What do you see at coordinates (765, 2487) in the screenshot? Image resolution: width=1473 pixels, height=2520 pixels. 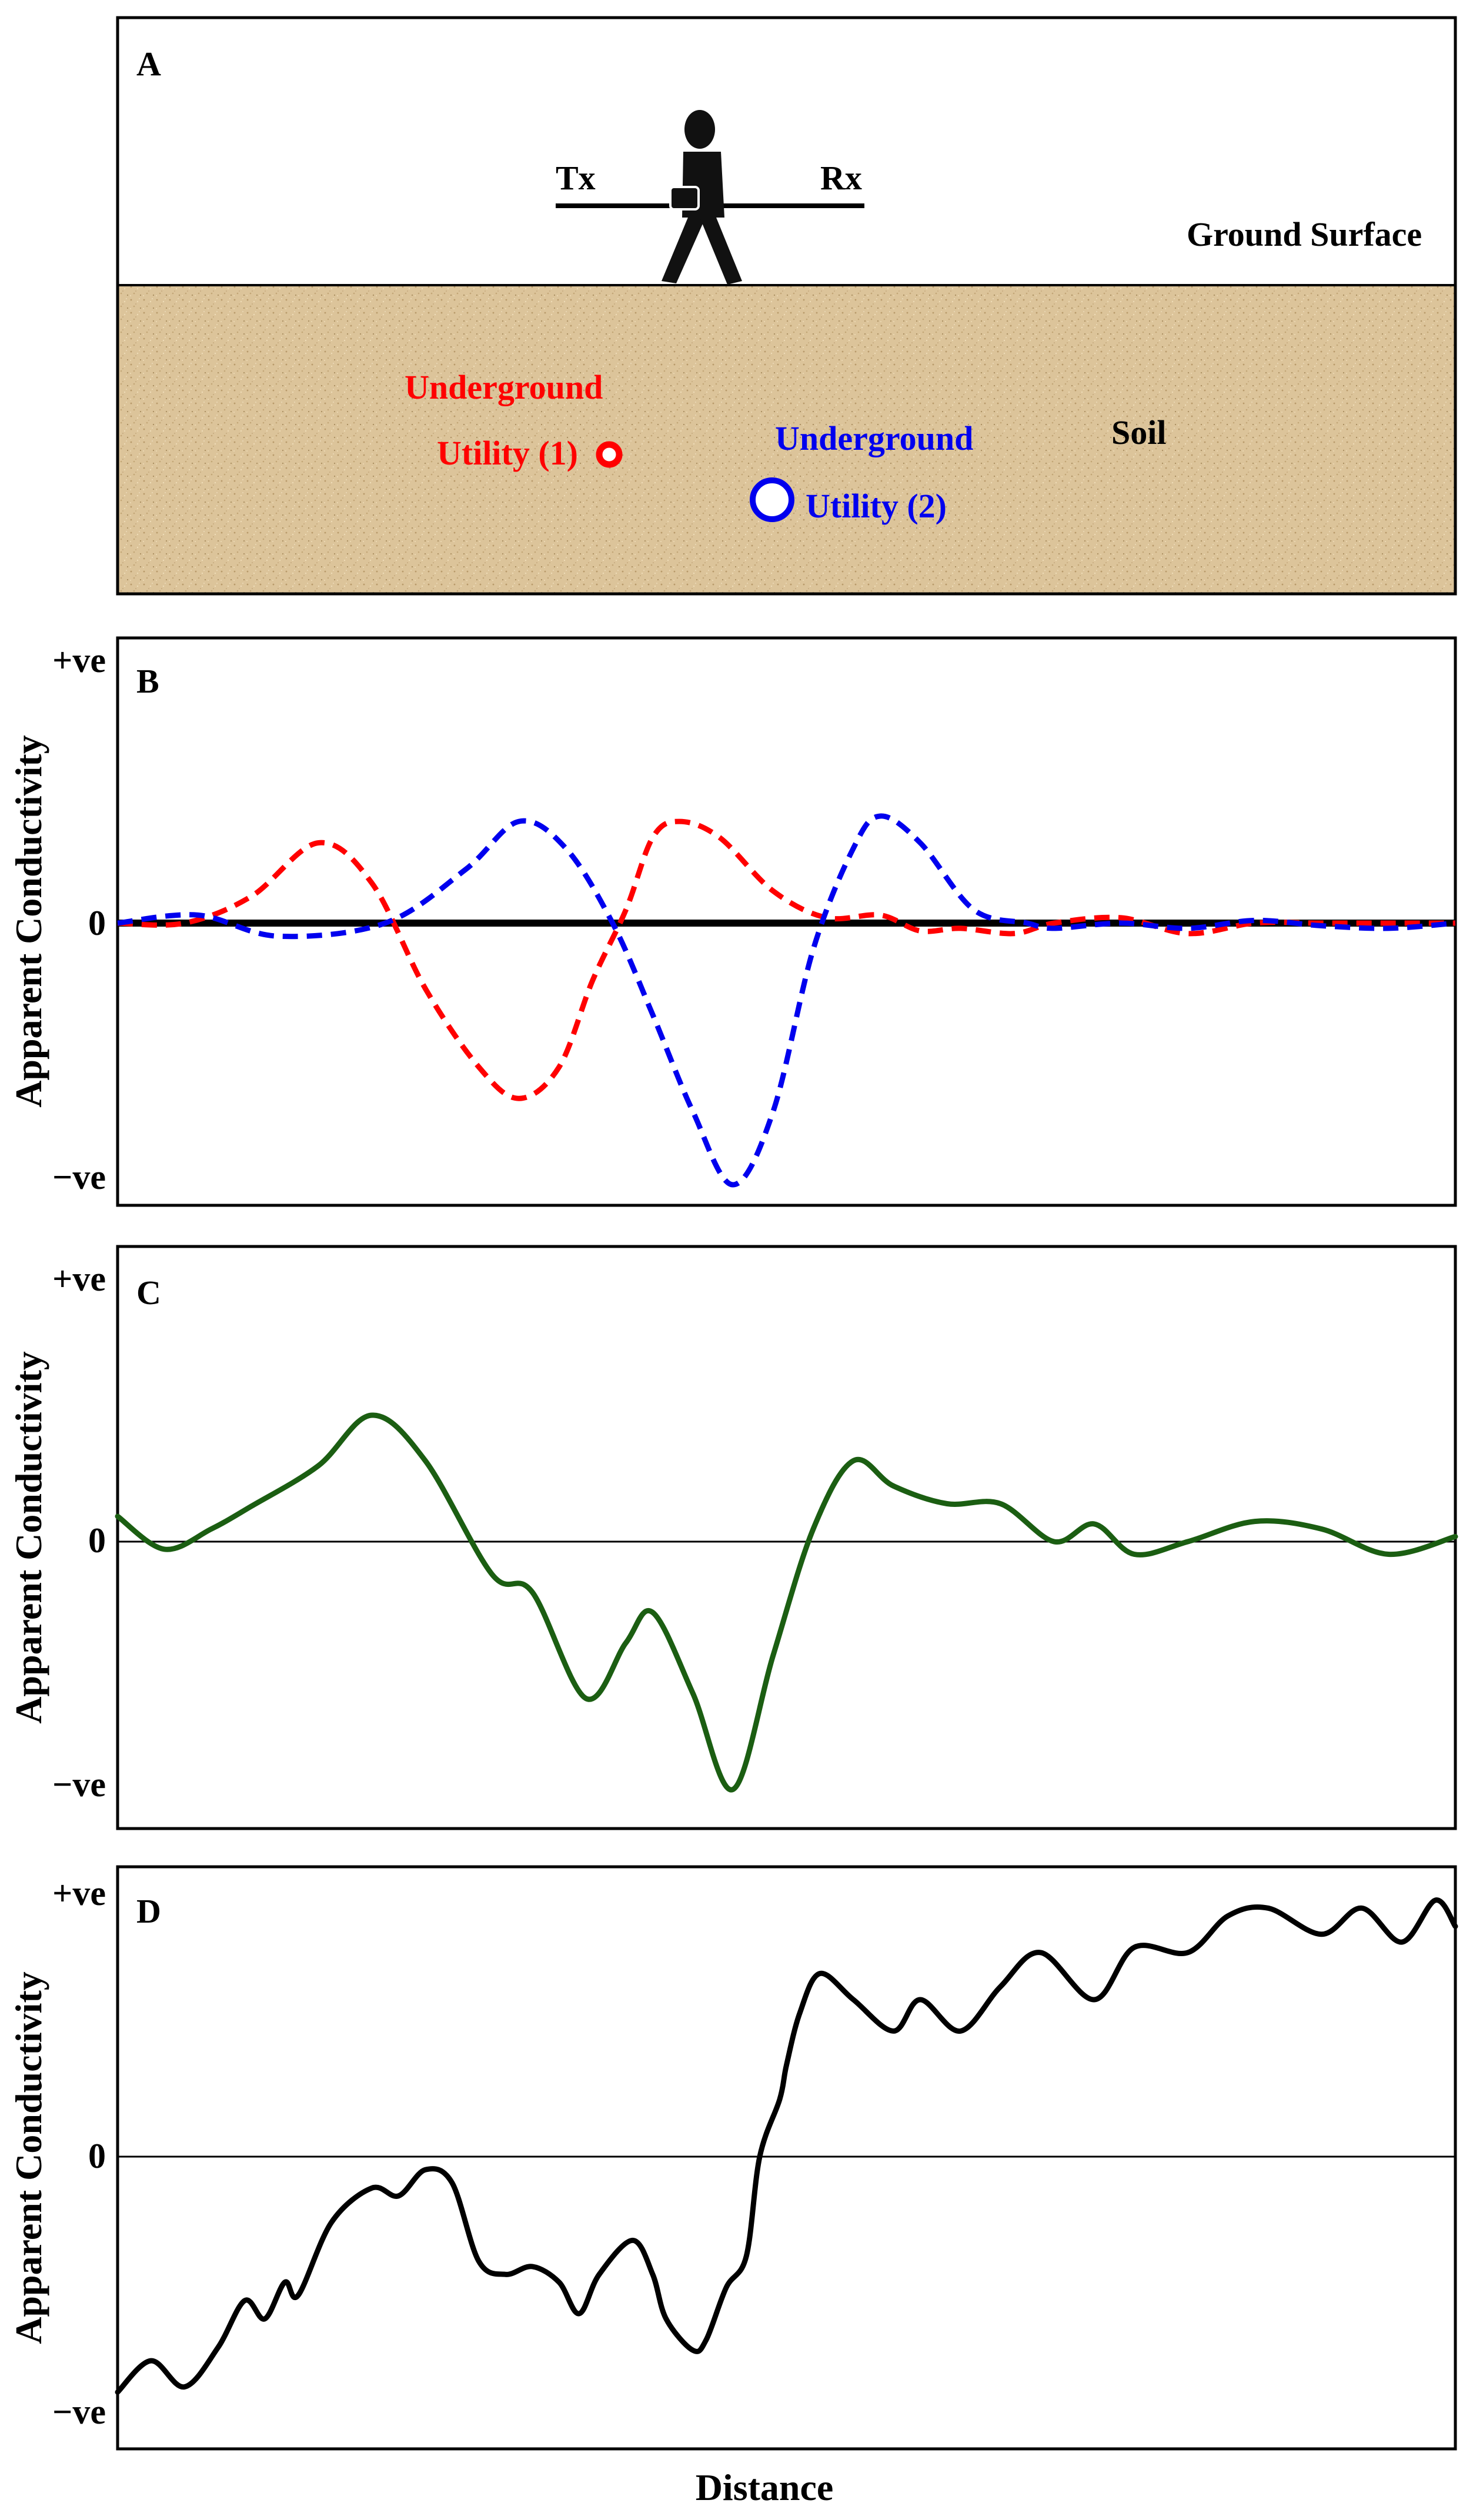 I see `x-axis-label: Distance` at bounding box center [765, 2487].